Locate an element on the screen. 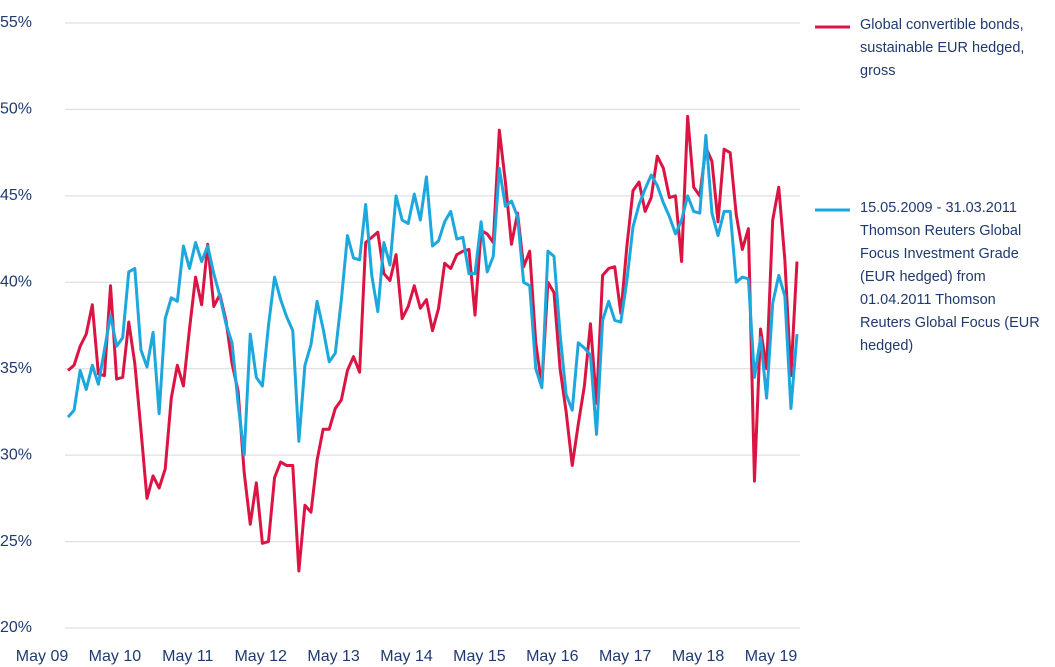 The width and height of the screenshot is (1055, 667). y-tick-label: 25% is located at coordinates (16, 541).